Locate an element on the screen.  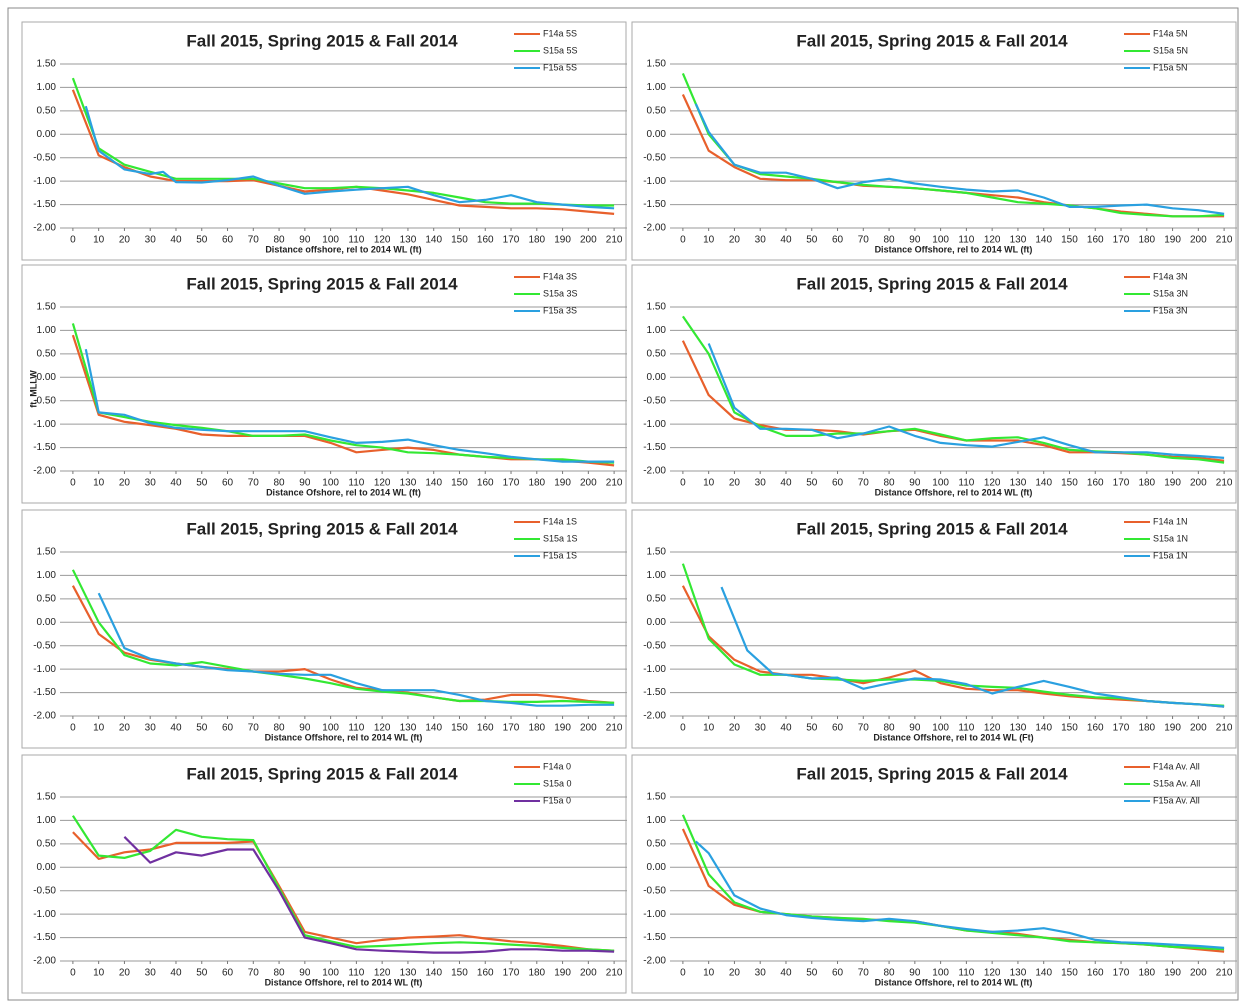
legend-label: S15a 5S is located at coordinates (560, 50).